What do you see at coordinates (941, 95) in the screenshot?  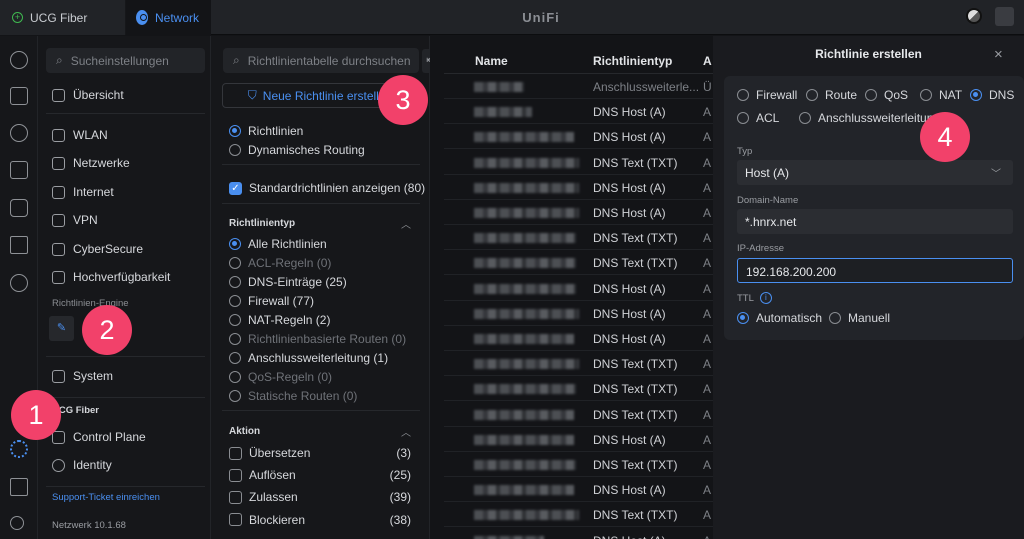 I see `policy-kind-radio: NAT` at bounding box center [941, 95].